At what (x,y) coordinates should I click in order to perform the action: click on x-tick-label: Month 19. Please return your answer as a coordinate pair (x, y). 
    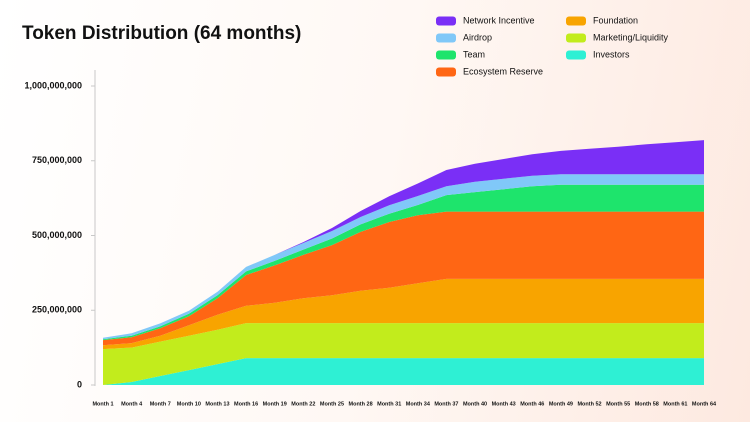
    Looking at the image, I should click on (275, 404).